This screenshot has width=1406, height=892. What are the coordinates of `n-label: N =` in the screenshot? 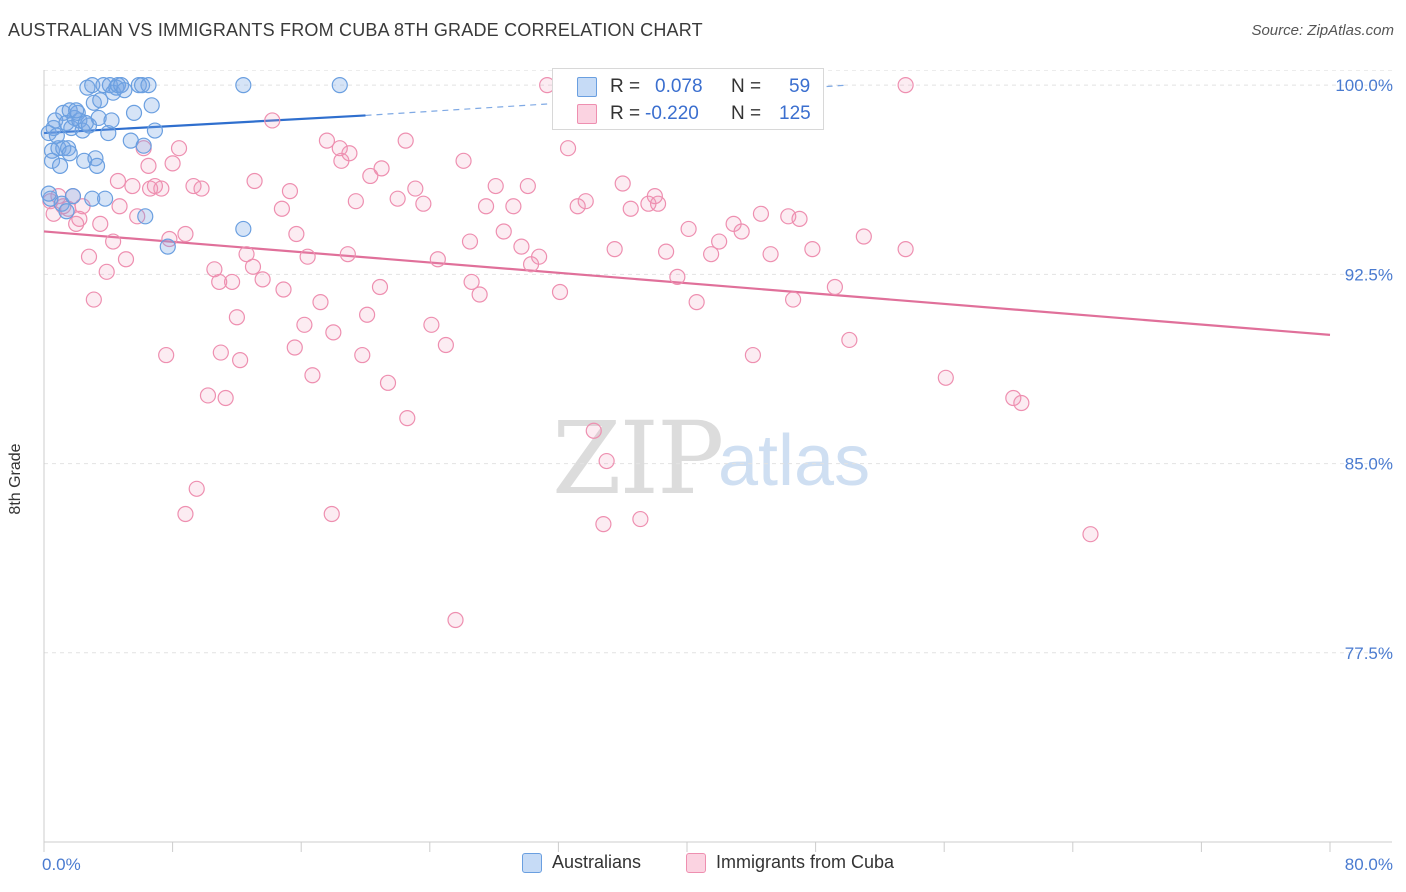 It's located at (746, 86).